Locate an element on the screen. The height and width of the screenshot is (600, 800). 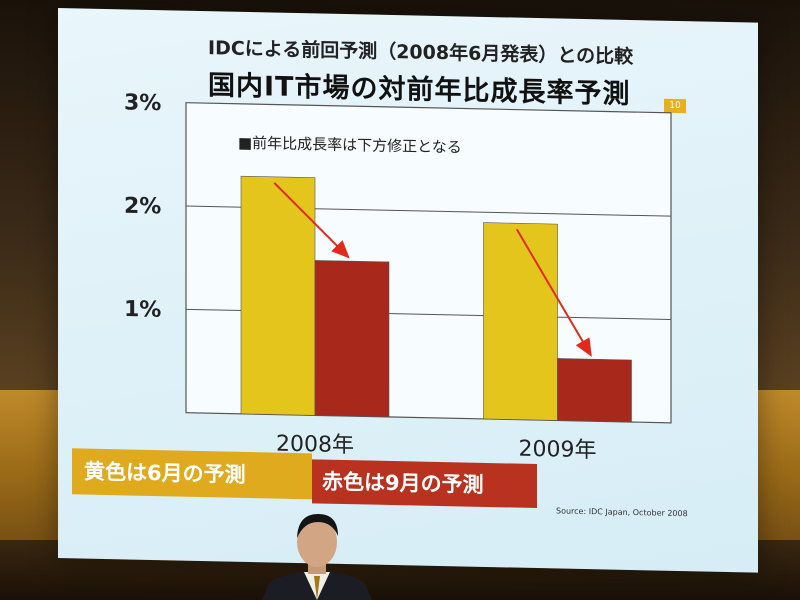
legend: 黄色は6月の予測 赤色は9月の予測 is located at coordinates (312, 478).